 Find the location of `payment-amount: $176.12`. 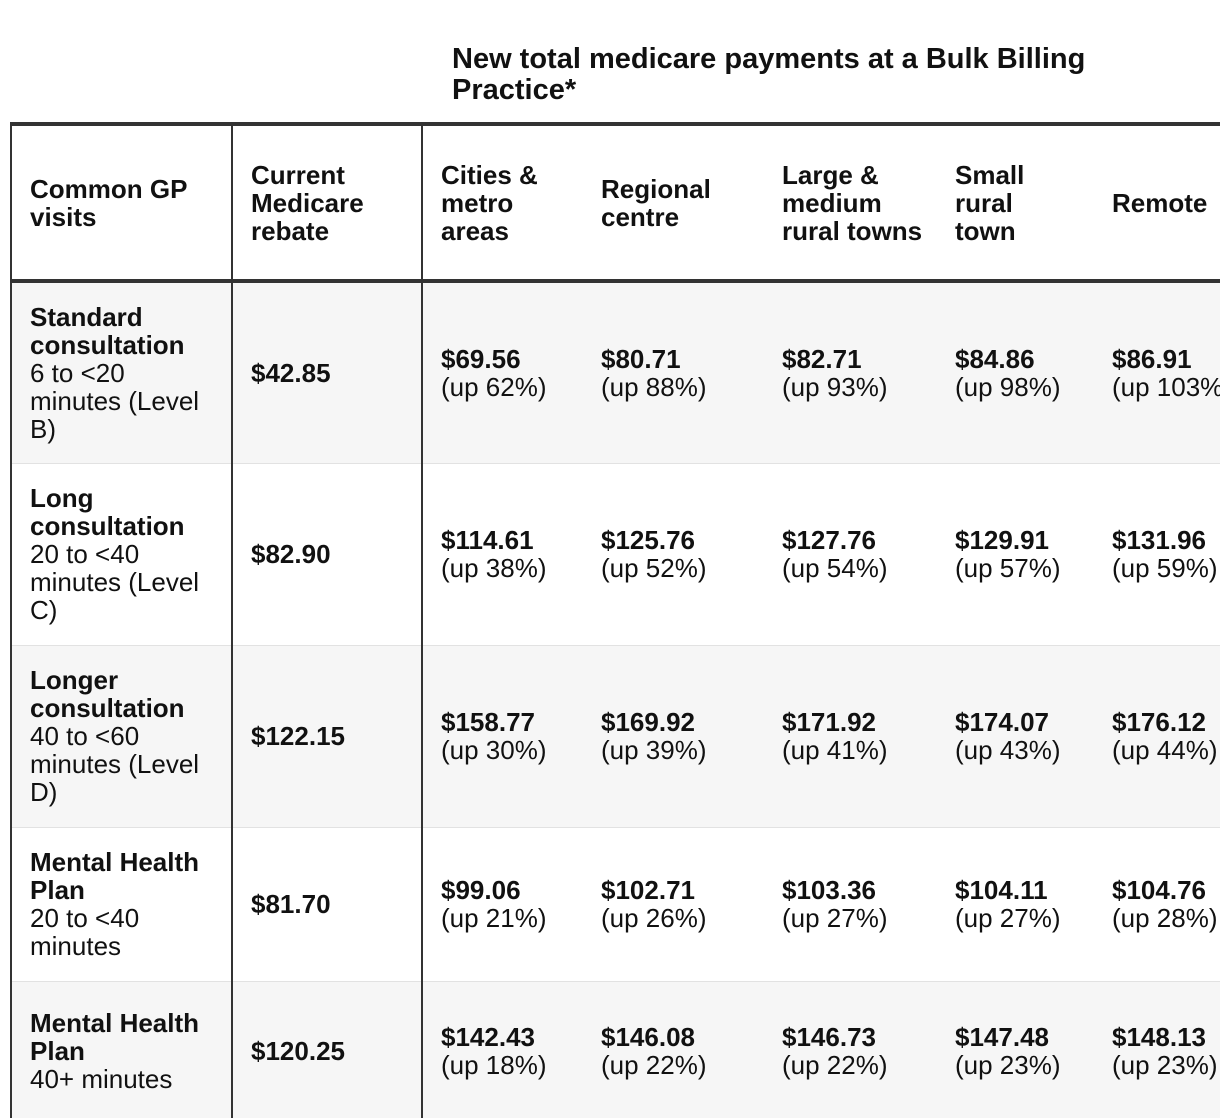

payment-amount: $176.12 is located at coordinates (1159, 722).